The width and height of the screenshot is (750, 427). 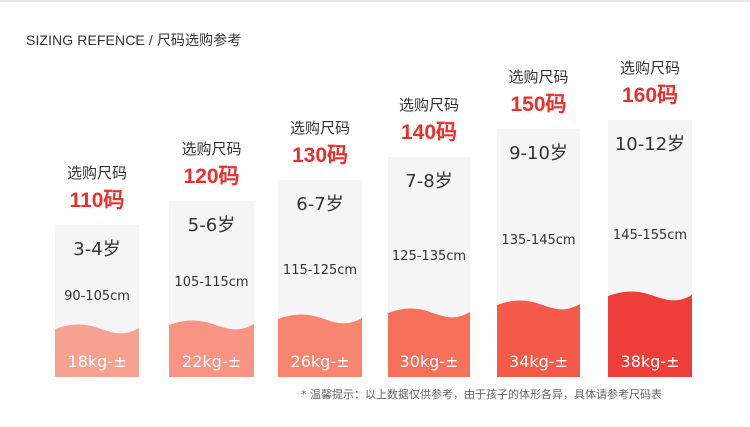 What do you see at coordinates (211, 361) in the screenshot?
I see `weight-value: 22kg-±` at bounding box center [211, 361].